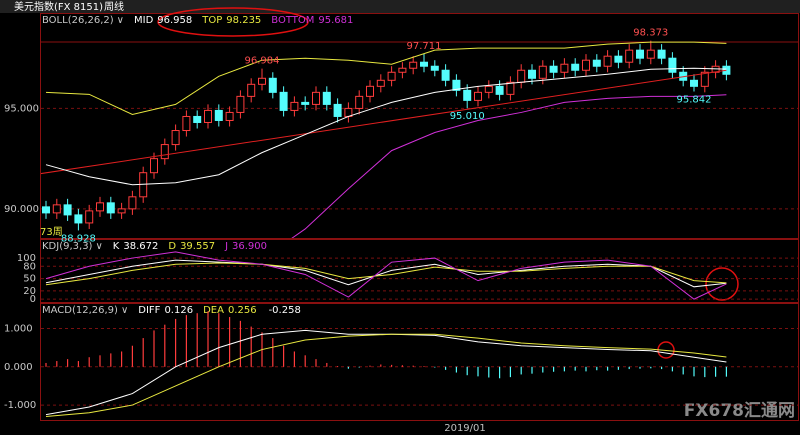 The width and height of the screenshot is (800, 435). What do you see at coordinates (78, 20) in the screenshot?
I see `indicator-name: BOLL(26,26,2)` at bounding box center [78, 20].